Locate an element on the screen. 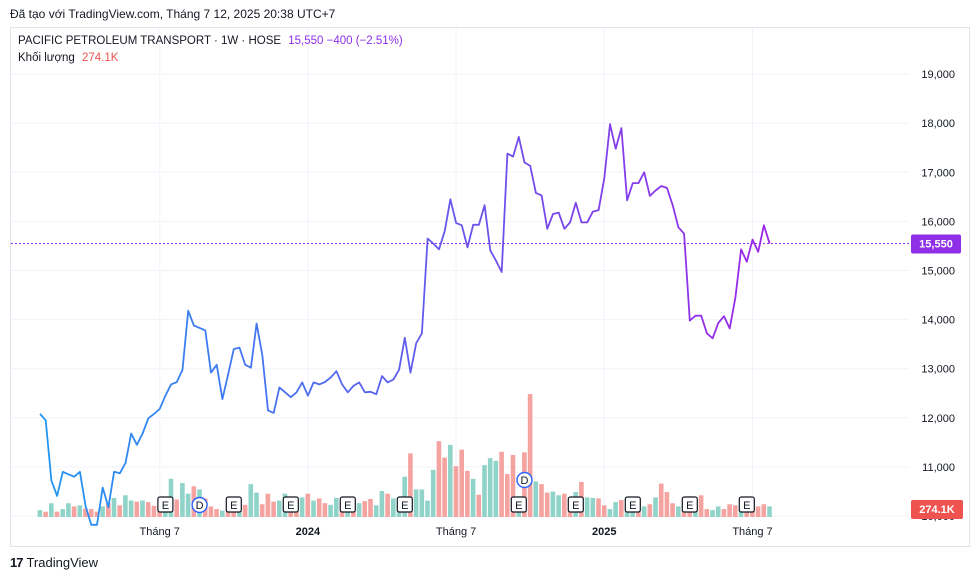 The image size is (980, 580). volume-label: Khối lượng is located at coordinates (46, 58).